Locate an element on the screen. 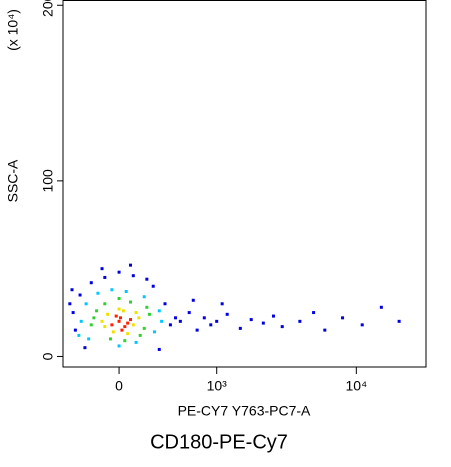  x-tick-label: 10³ is located at coordinates (217, 386).